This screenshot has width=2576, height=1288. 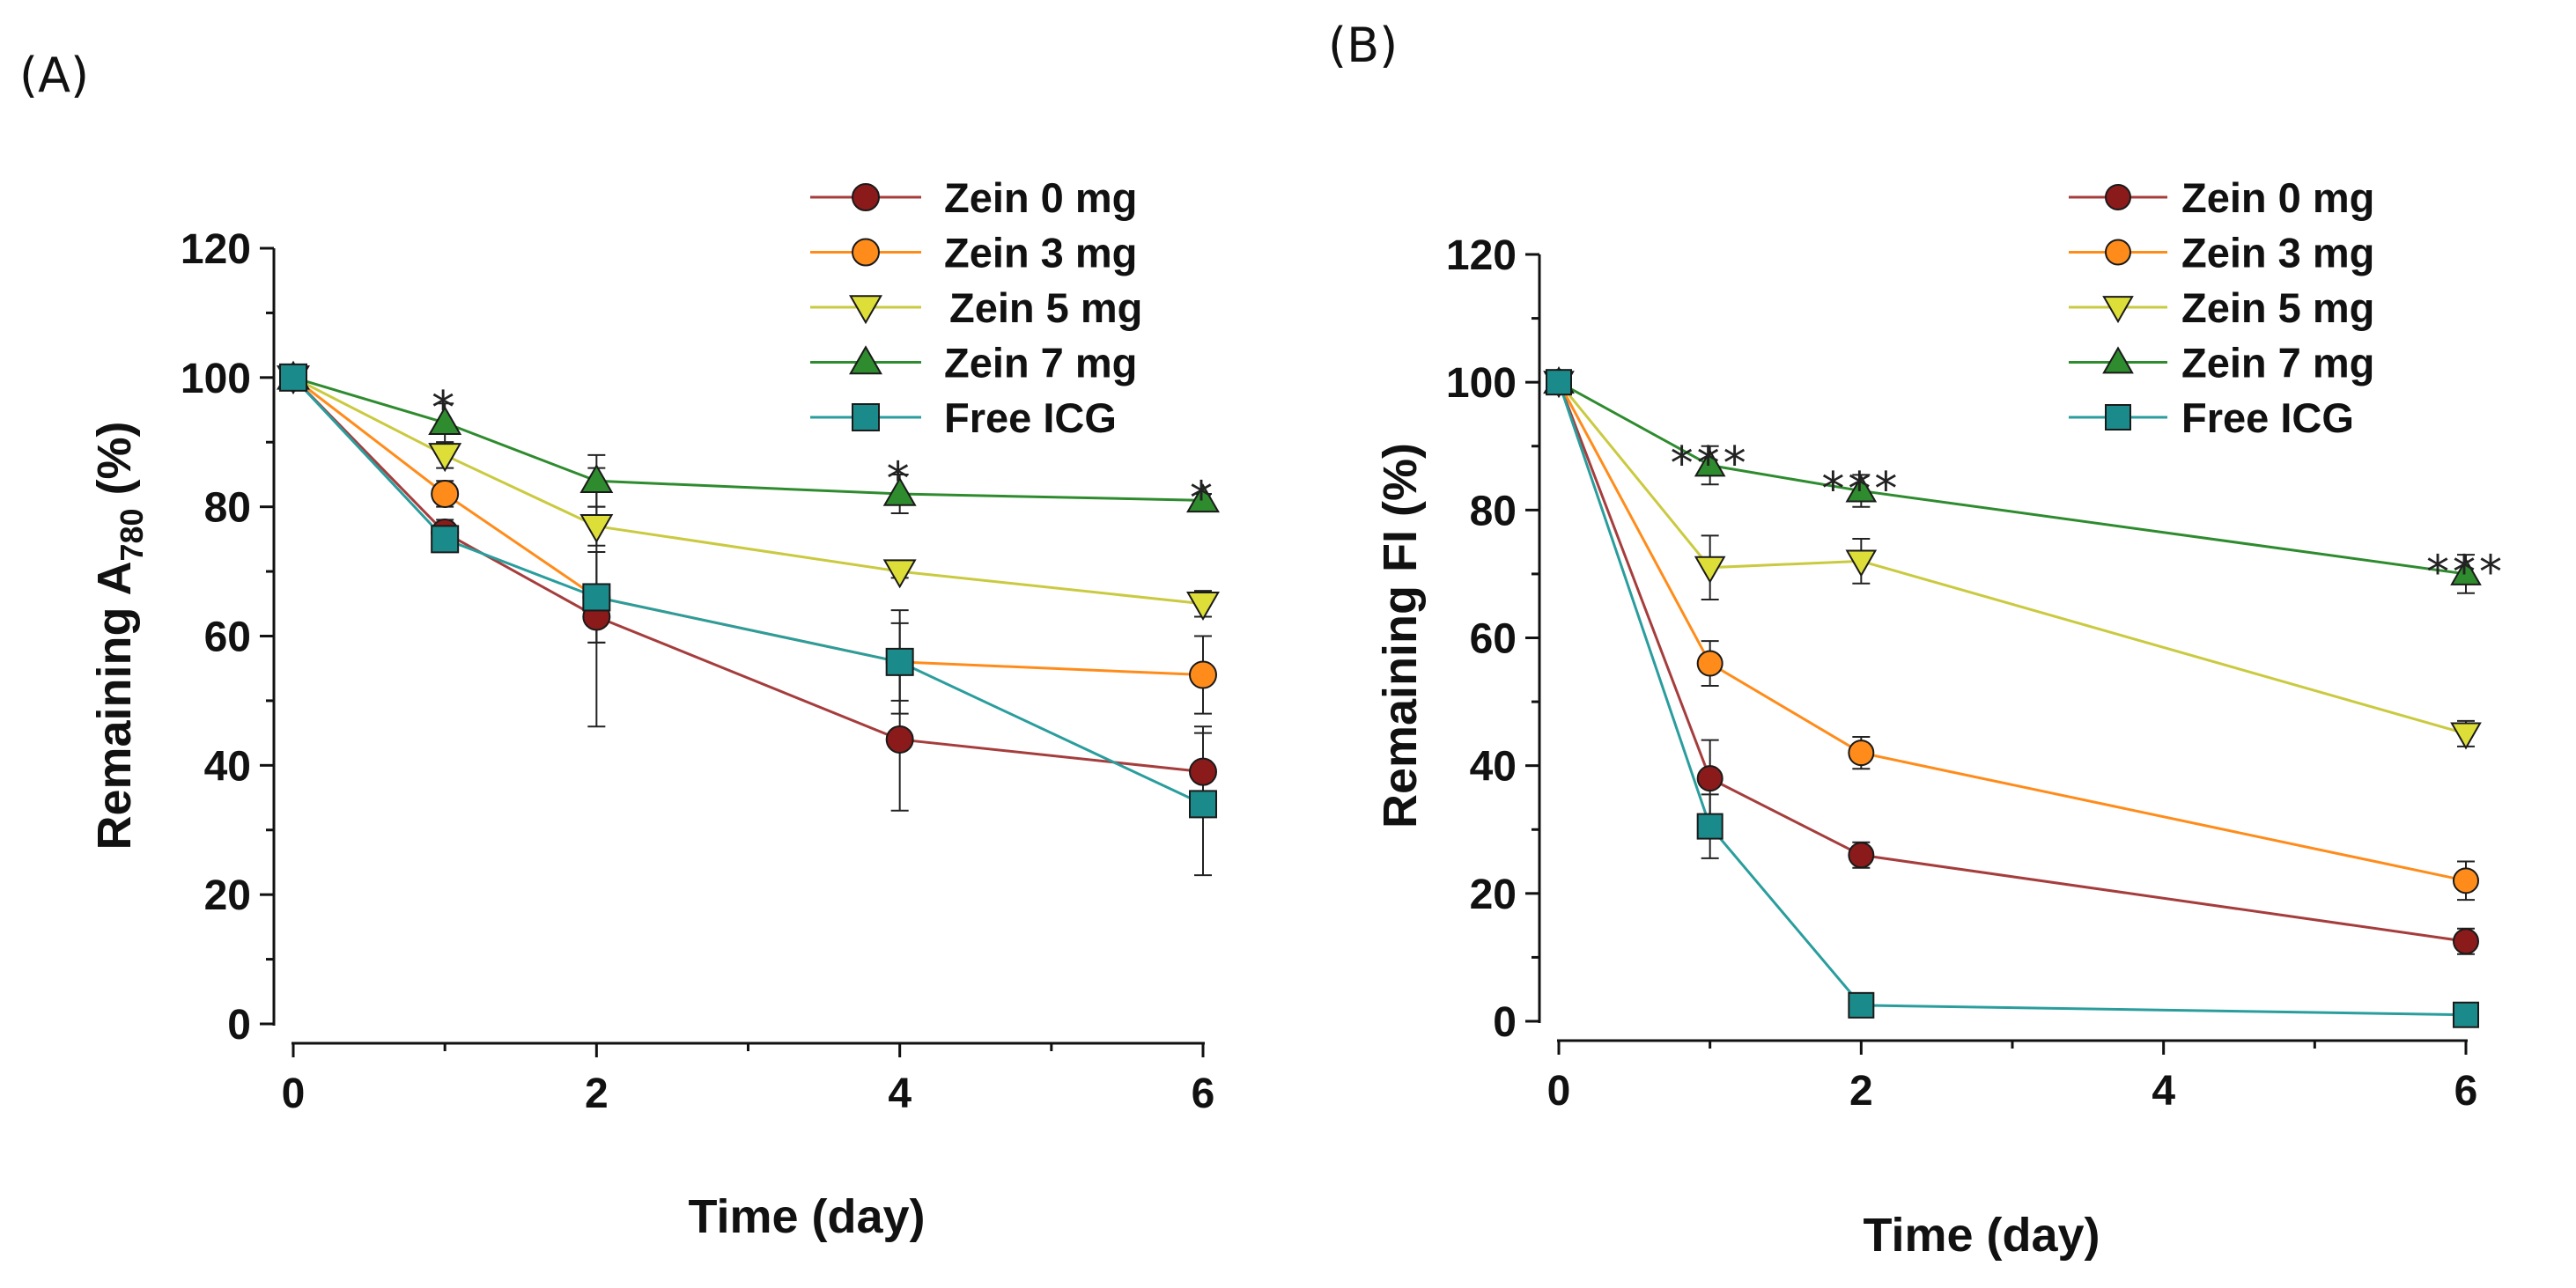 I want to click on series-line-zein-5-mg, so click(x=2012, y=558).